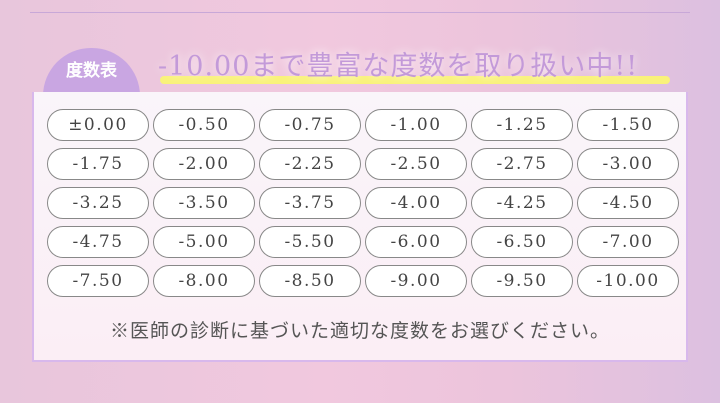 The width and height of the screenshot is (720, 403). I want to click on power-value-pill: -1.00, so click(416, 125).